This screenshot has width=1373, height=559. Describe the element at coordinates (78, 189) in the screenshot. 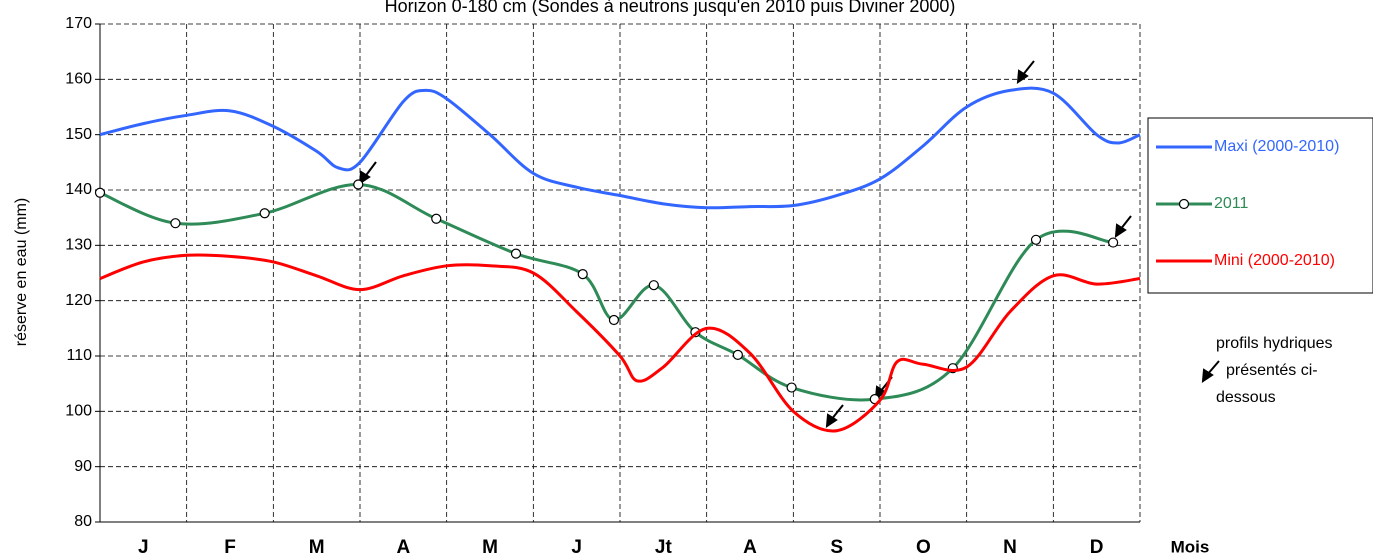

I see `y-tick-label: 140` at that location.